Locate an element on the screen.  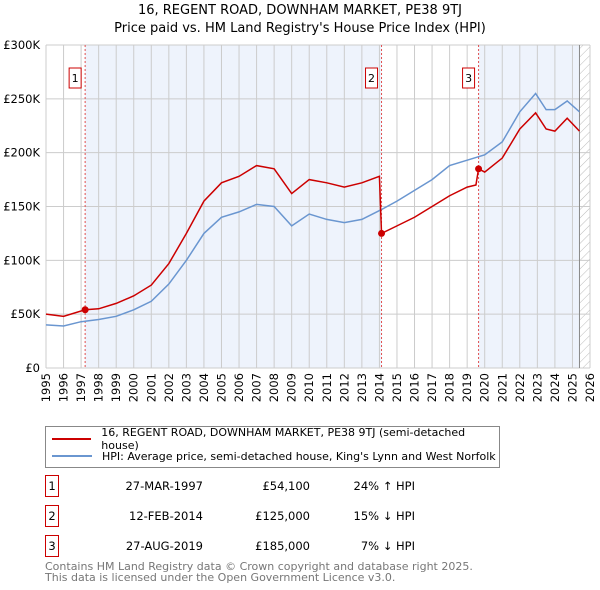
transaction-row: 3 27-AUG-2019 £185,000 7% ↓ HPI is located at coordinates (245, 546).